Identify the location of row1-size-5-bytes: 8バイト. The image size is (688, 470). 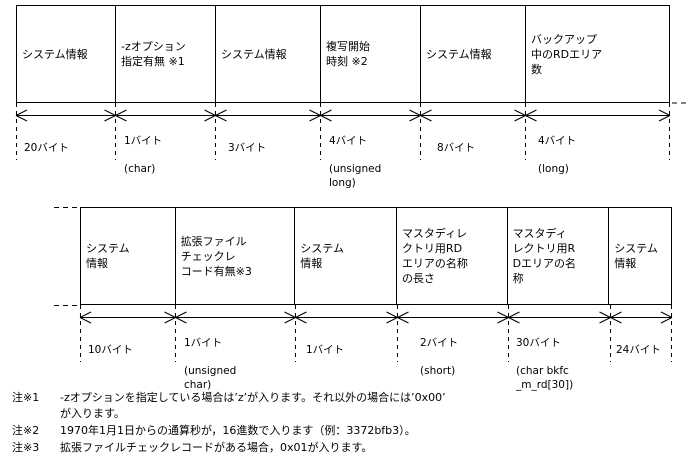
(456, 148).